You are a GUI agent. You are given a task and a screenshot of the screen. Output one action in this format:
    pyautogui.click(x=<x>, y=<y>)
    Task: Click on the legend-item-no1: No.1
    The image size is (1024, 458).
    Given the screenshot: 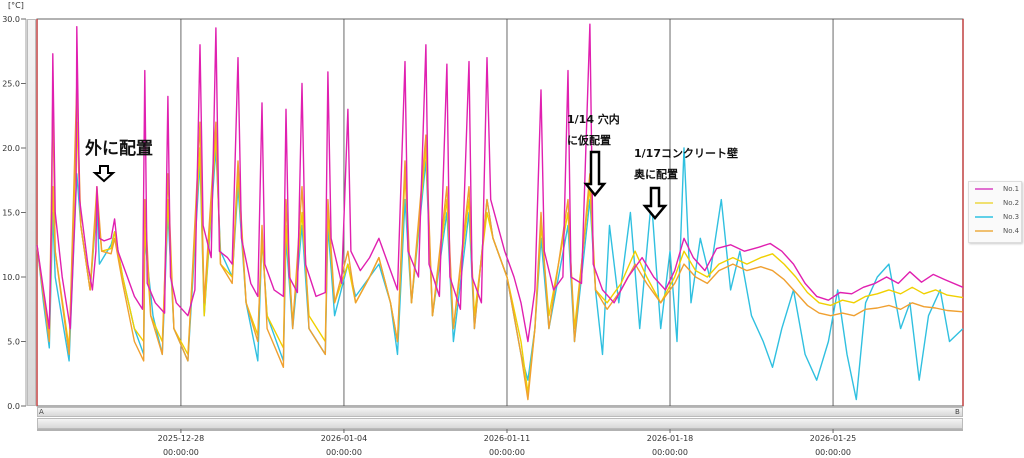 What is the action you would take?
    pyautogui.click(x=995, y=189)
    